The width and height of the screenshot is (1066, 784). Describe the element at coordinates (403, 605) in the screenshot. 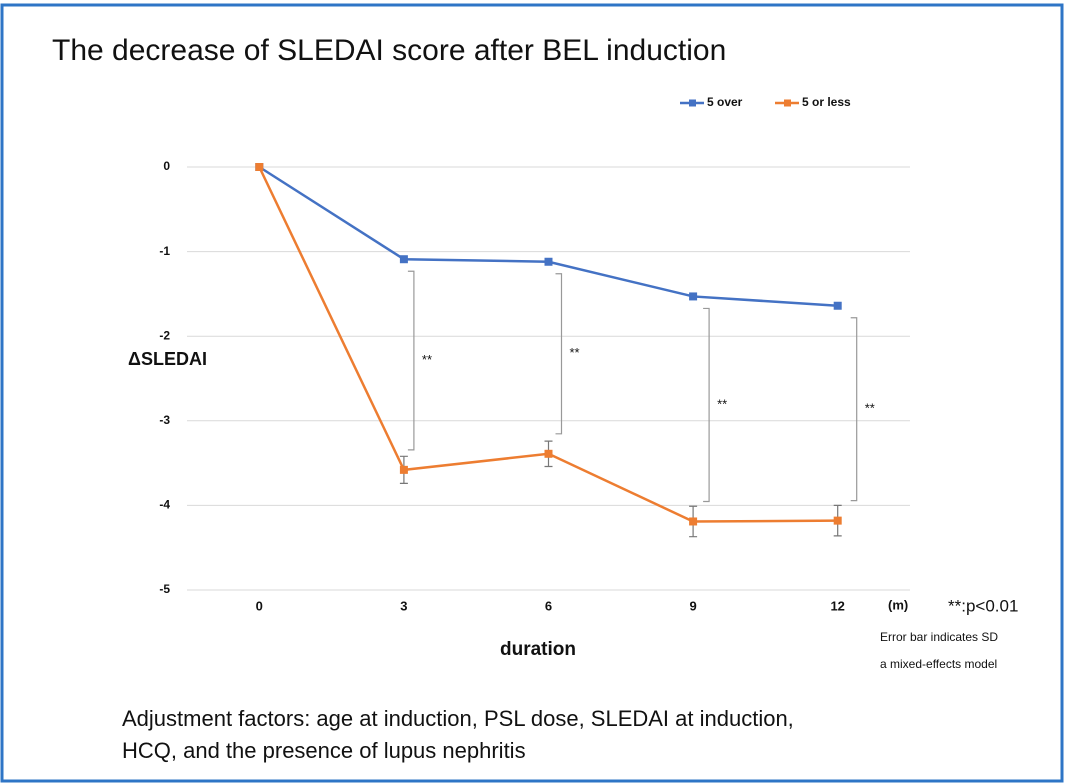

I see `x-tick-label: 3` at that location.